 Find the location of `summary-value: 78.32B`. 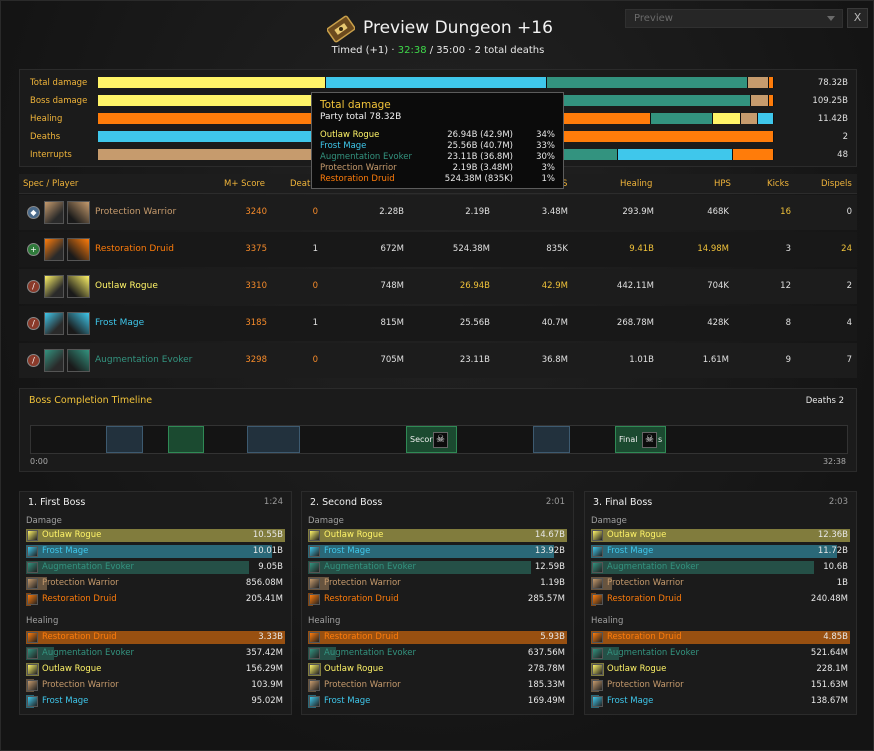

summary-value: 78.32B is located at coordinates (832, 83).